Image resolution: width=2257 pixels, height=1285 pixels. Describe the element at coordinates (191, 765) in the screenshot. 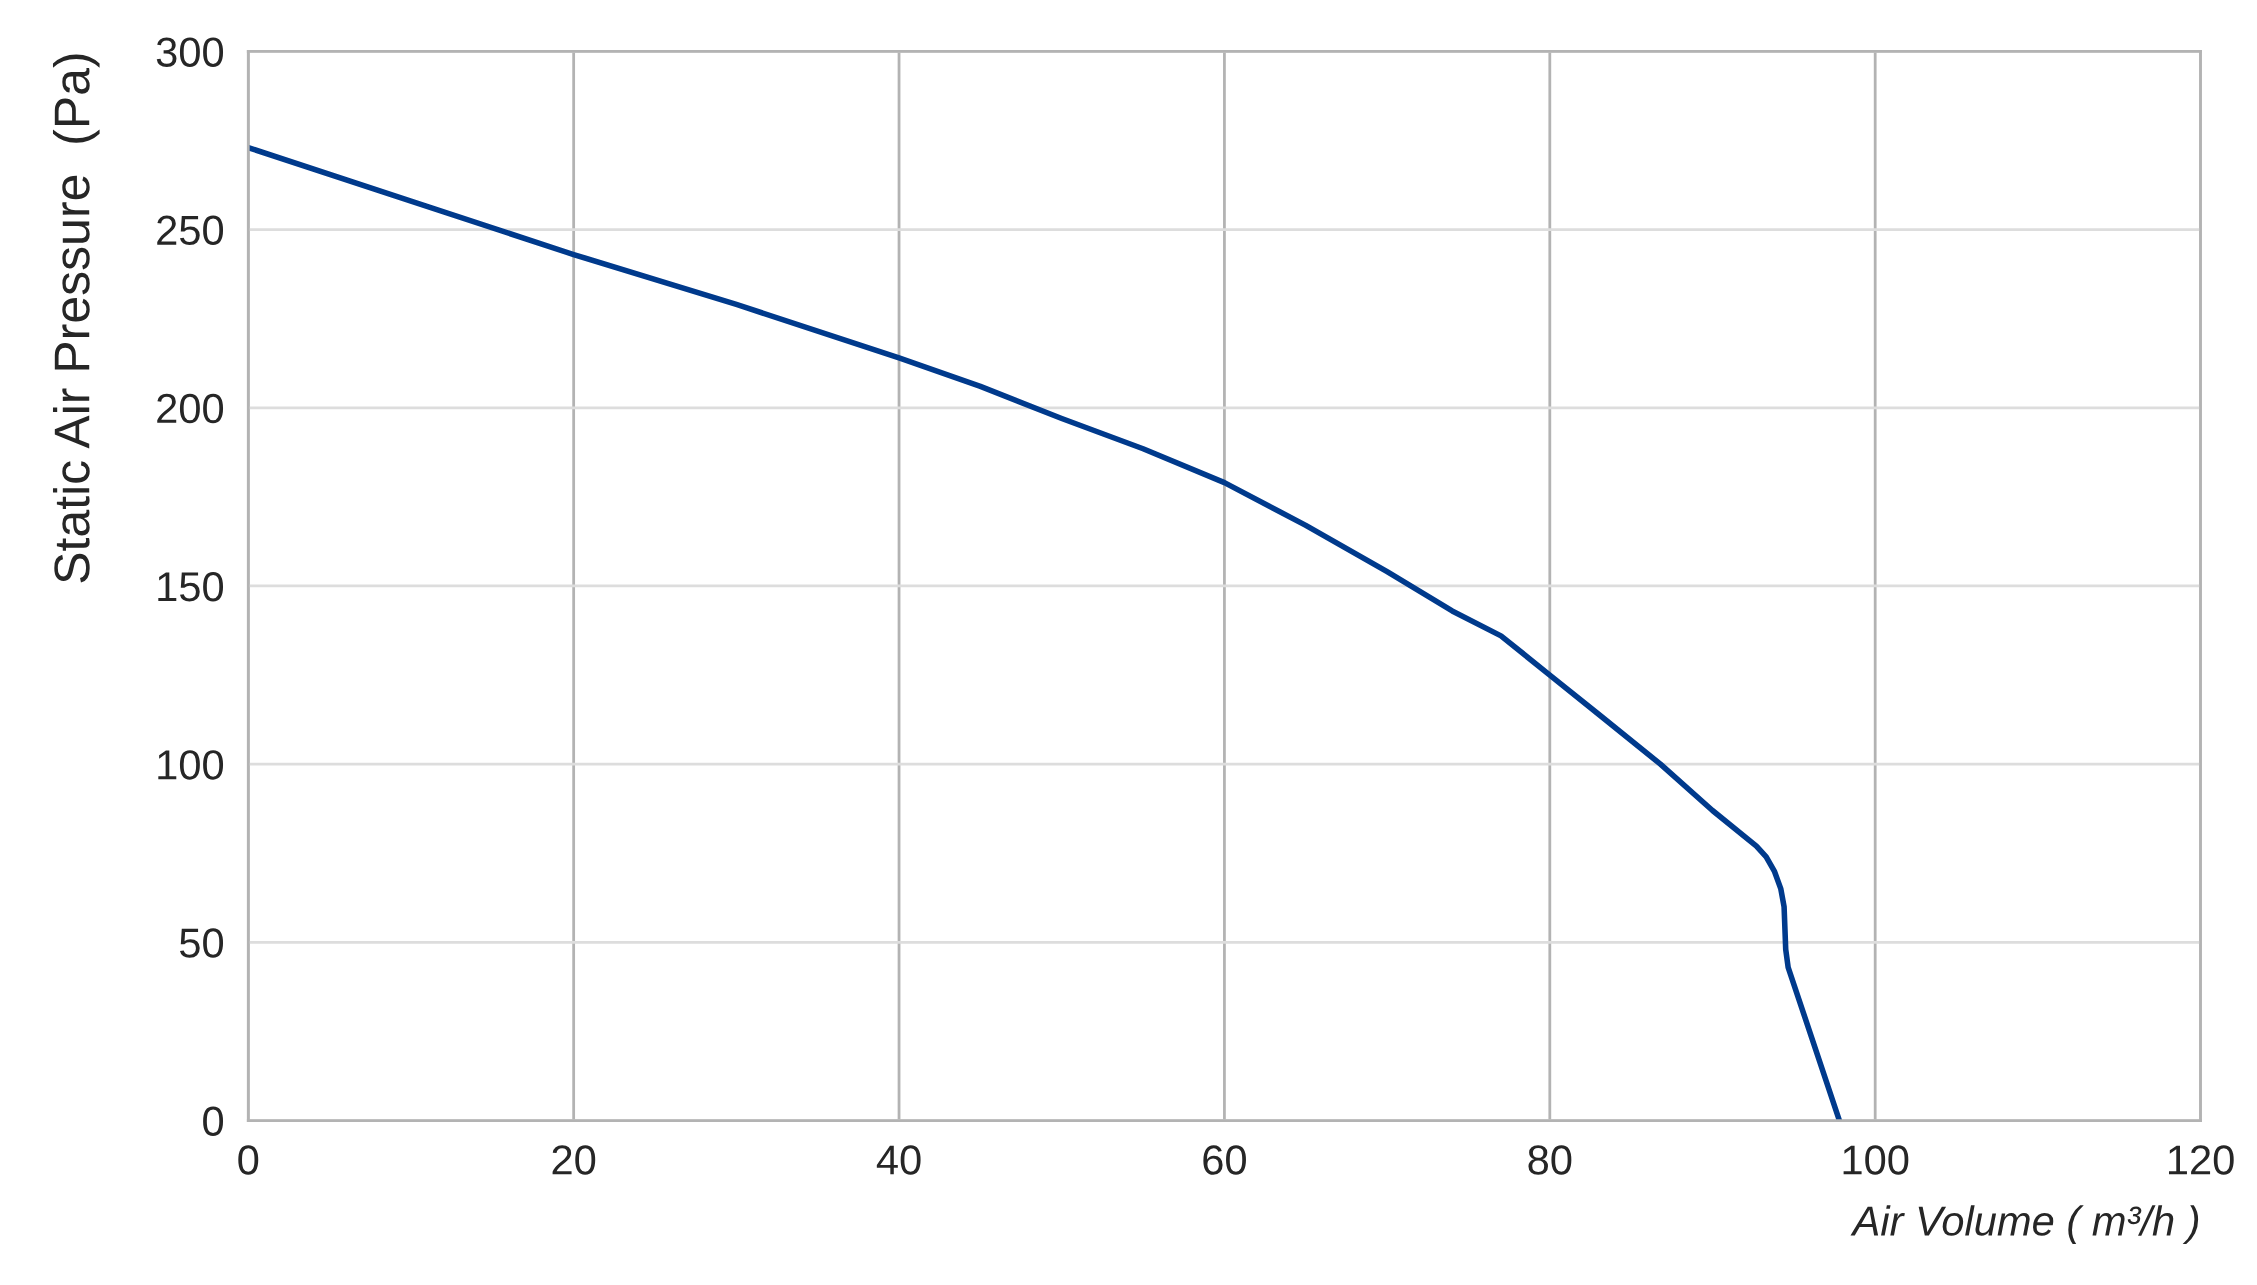

I see `y-tick-label: 100` at that location.